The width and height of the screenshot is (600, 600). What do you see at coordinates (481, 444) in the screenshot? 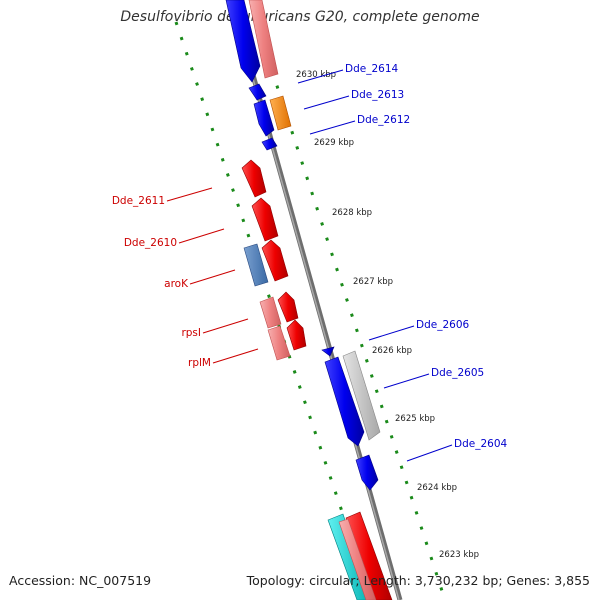
I see `gene-label-dde-2604: Dde_2604` at bounding box center [481, 444].